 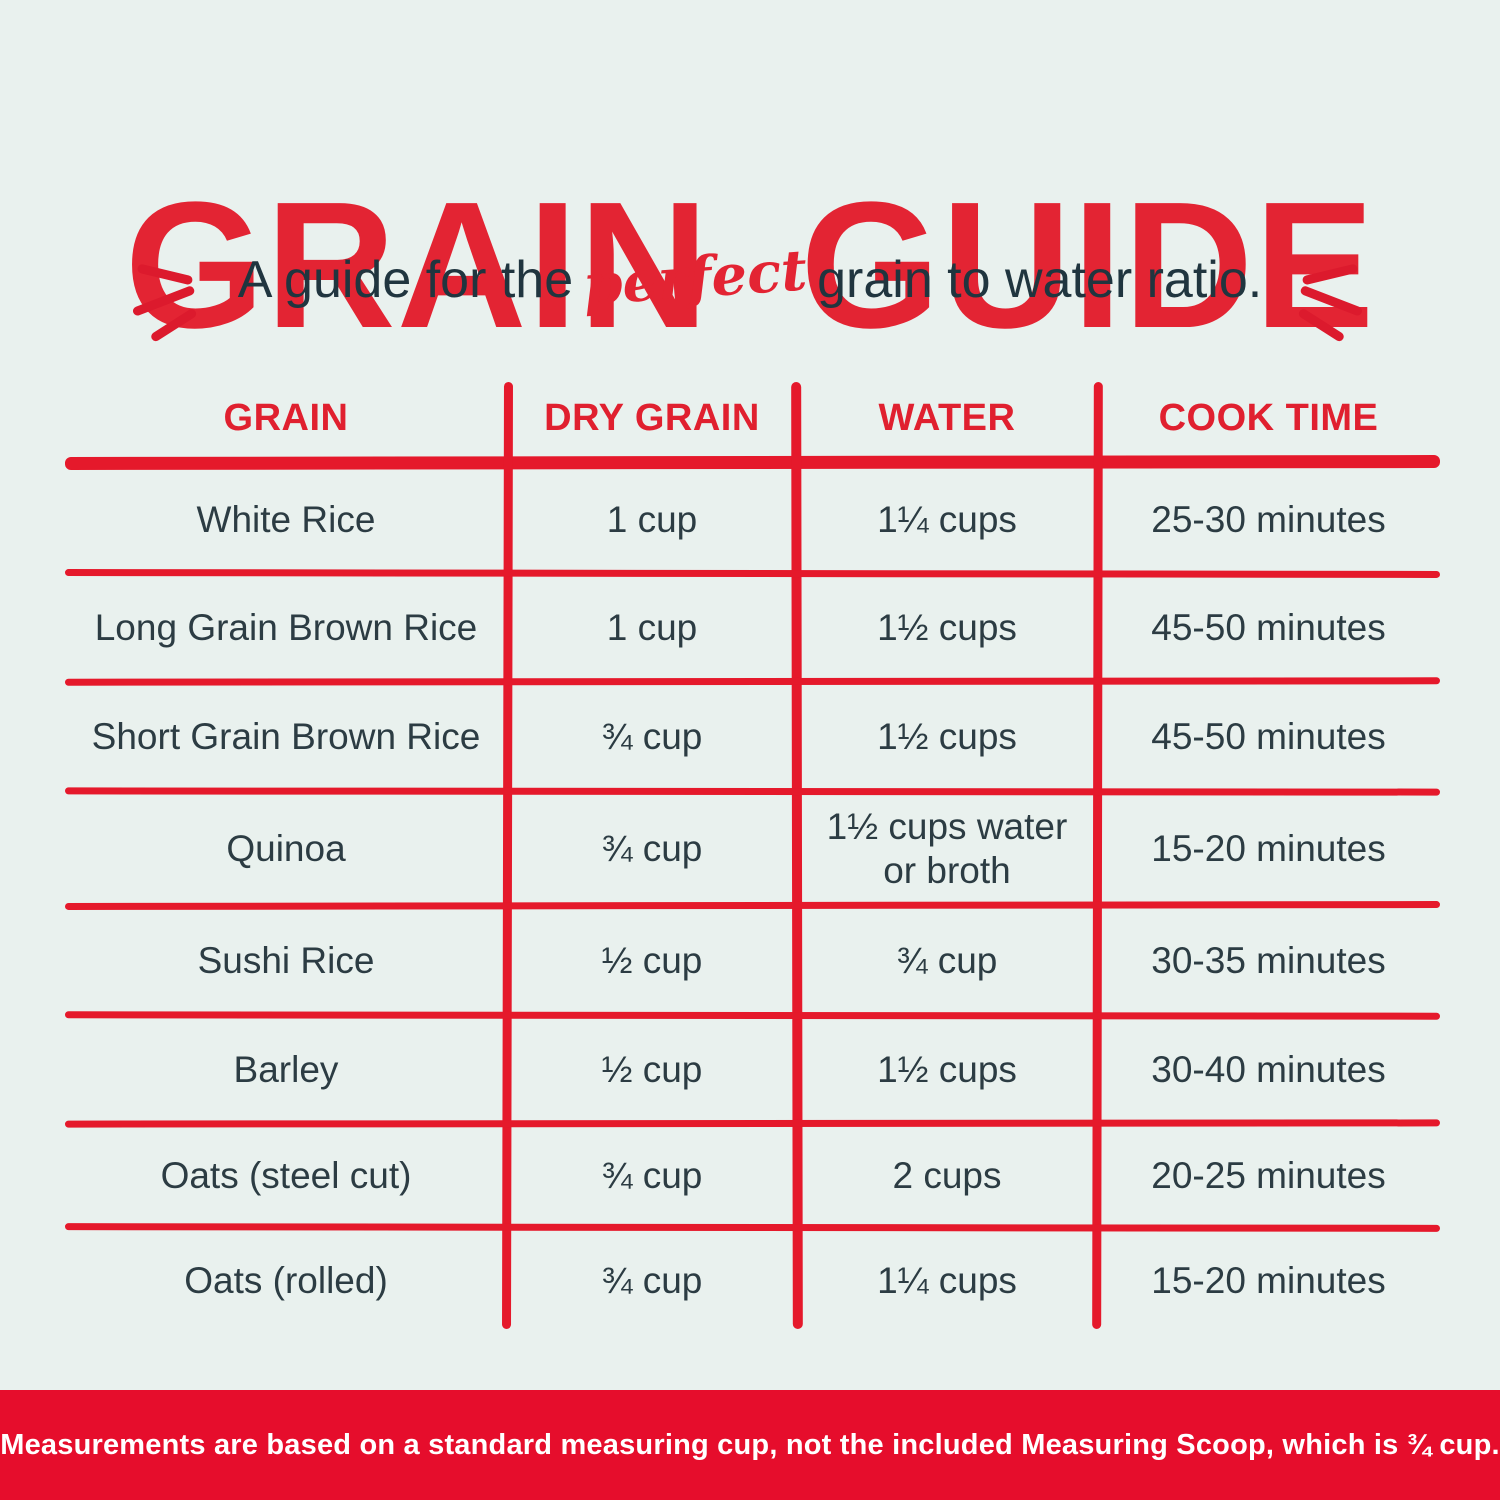 What do you see at coordinates (1268, 960) in the screenshot?
I see `cook-time-cell: 30-35 minutes` at bounding box center [1268, 960].